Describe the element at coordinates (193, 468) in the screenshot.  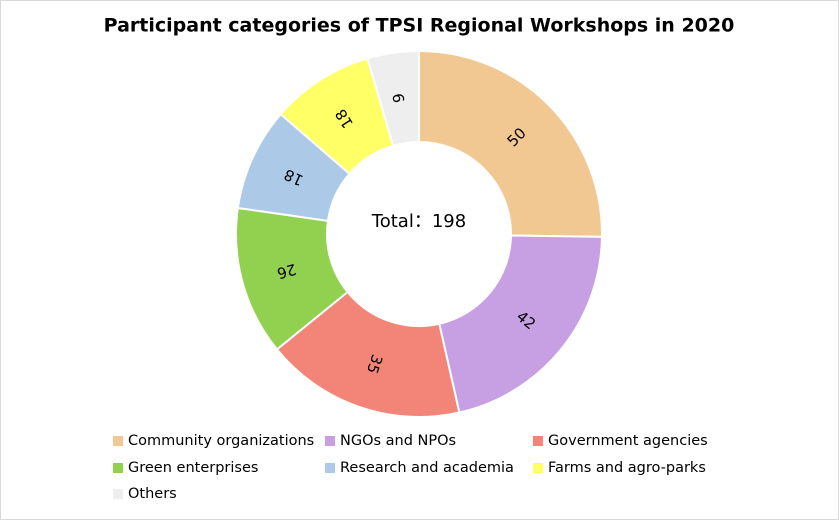
I see `legend-label: Green enterprises` at that location.